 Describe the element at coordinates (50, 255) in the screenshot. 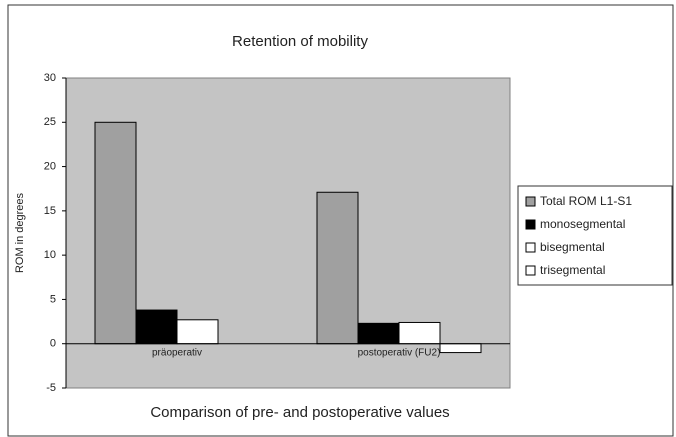

I see `y-tick-label: 10` at that location.